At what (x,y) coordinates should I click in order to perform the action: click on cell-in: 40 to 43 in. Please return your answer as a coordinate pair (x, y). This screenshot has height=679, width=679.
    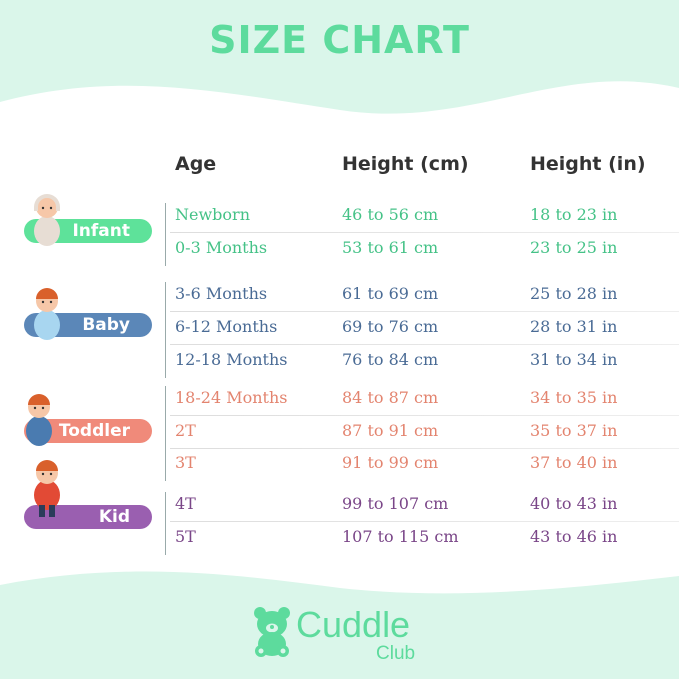
    Looking at the image, I should click on (574, 503).